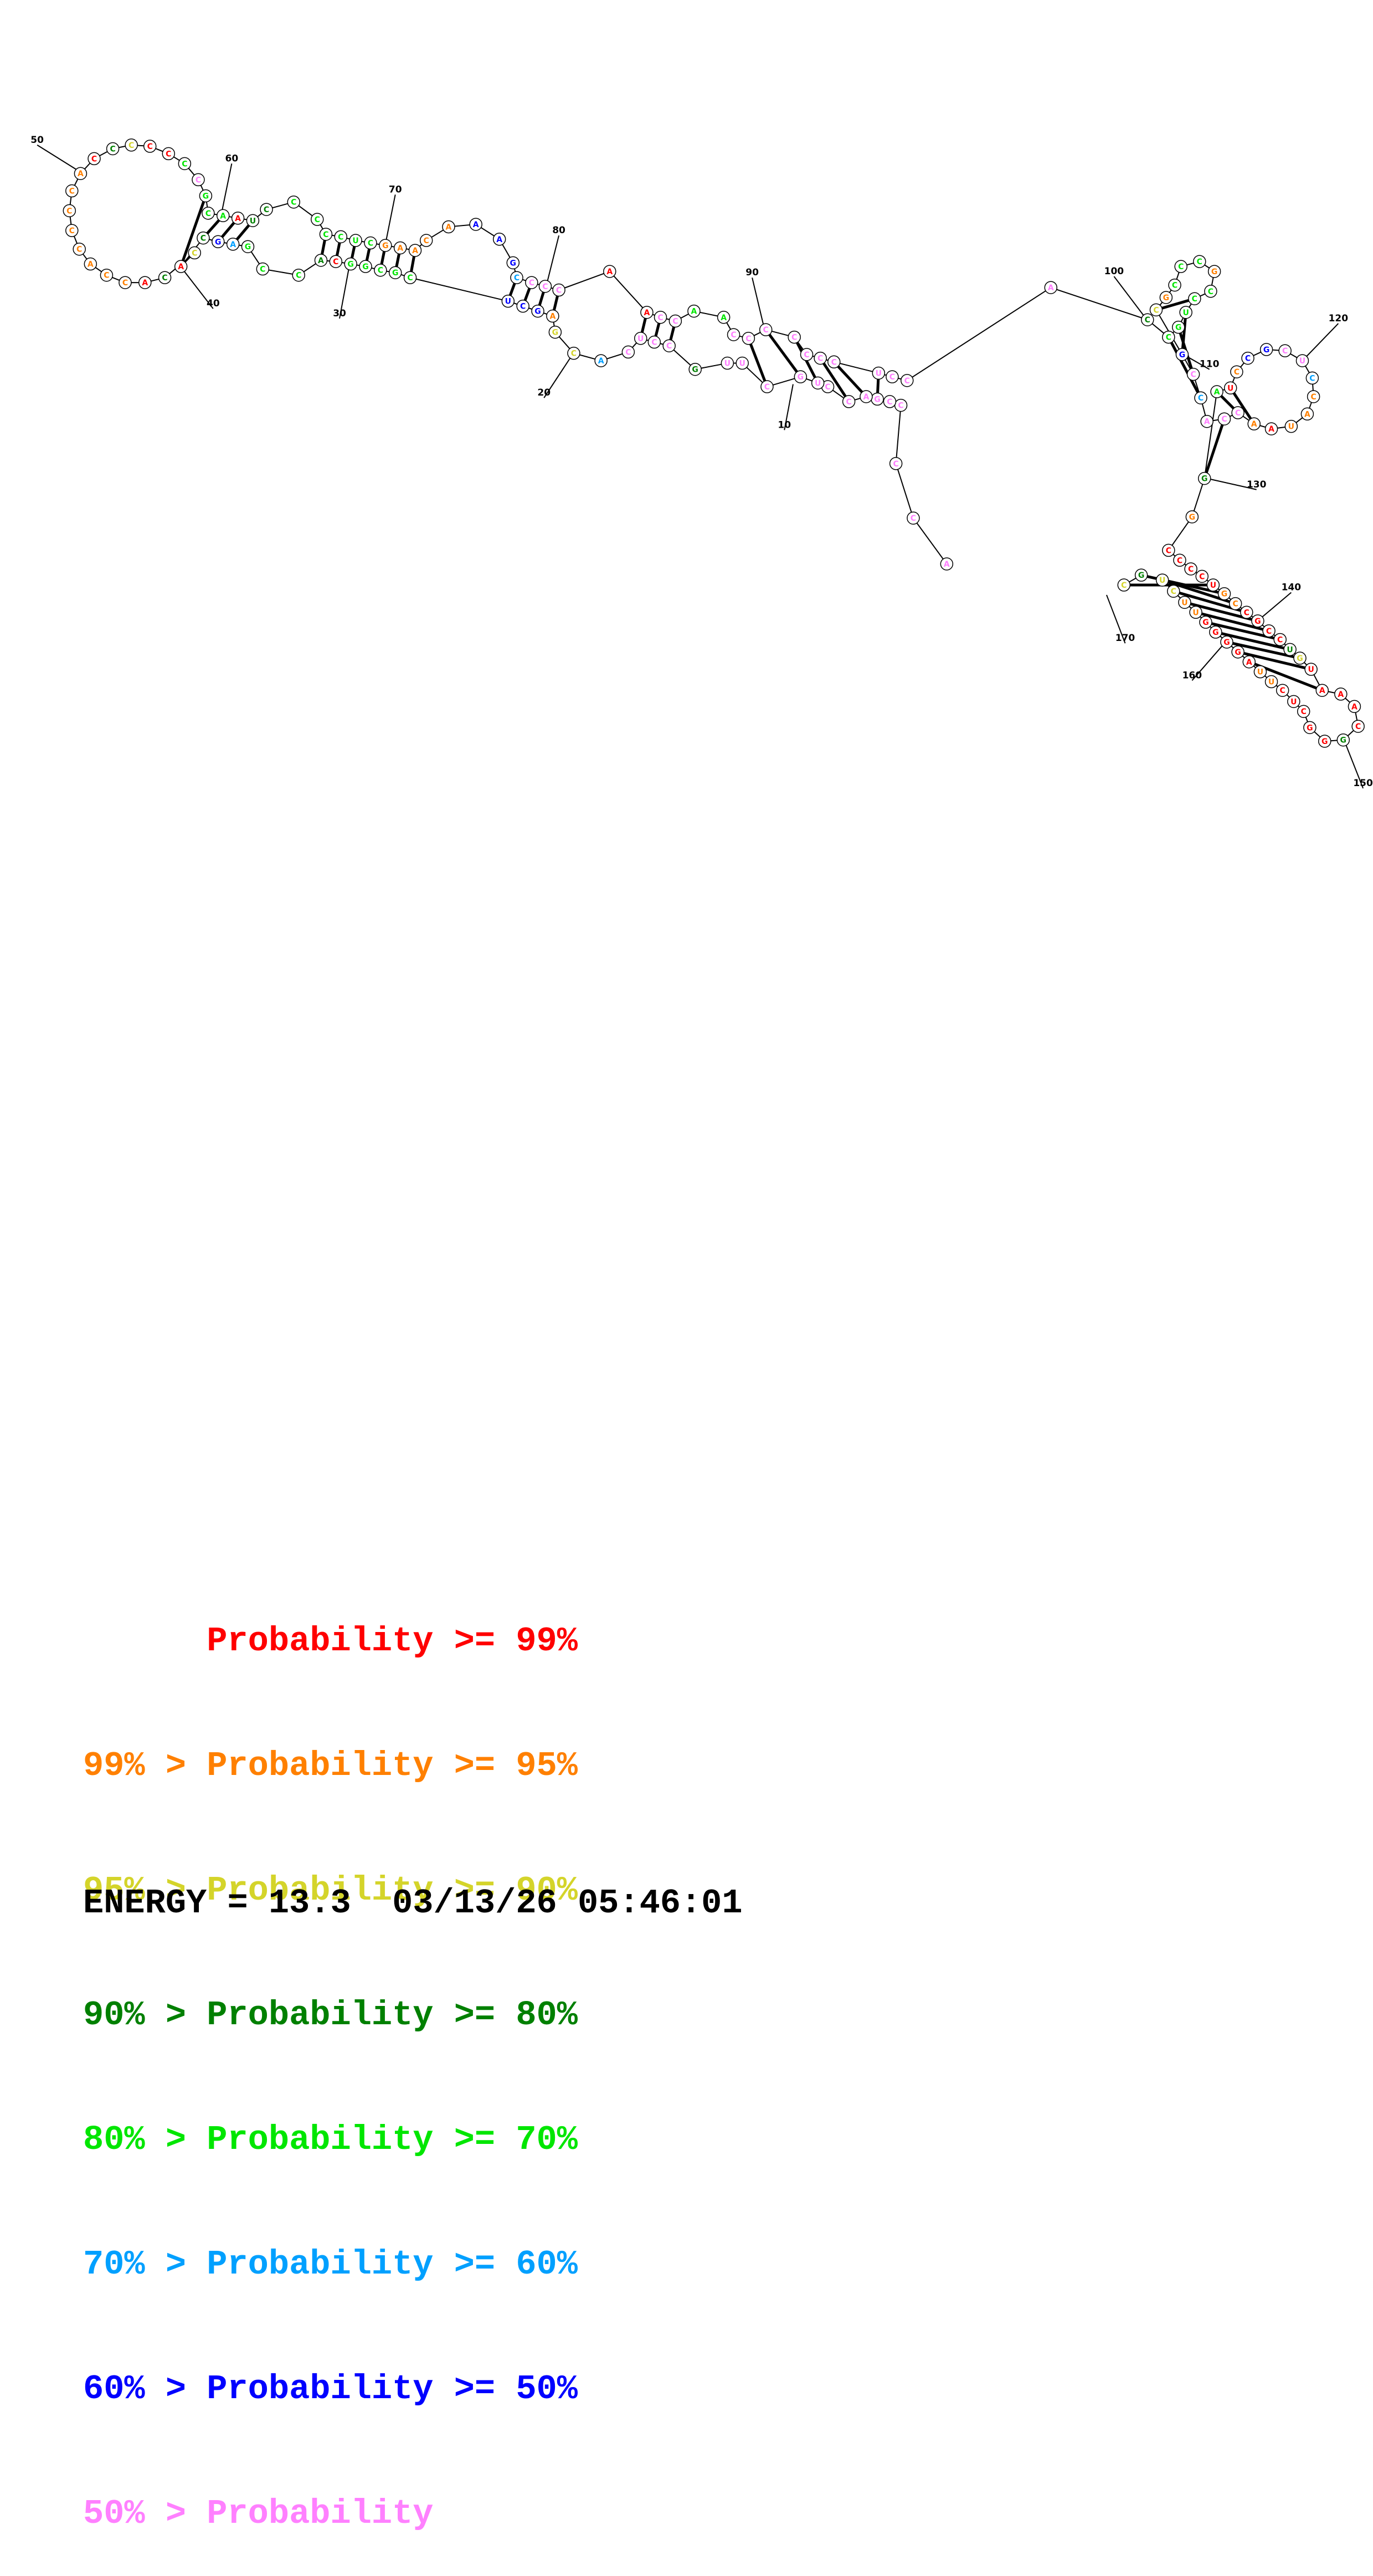 The height and width of the screenshot is (2576, 1373). Describe the element at coordinates (392, 1765) in the screenshot. I see `legend-text-p95: Probability >= 95%` at that location.